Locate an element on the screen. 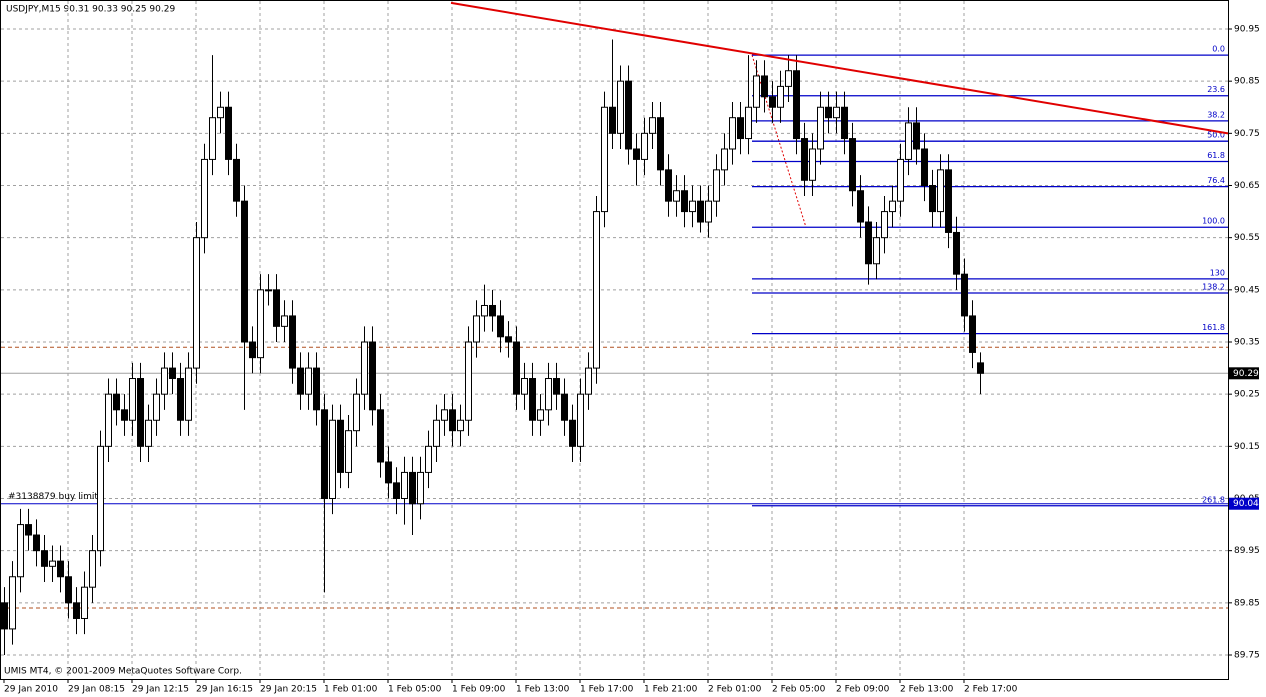 This screenshot has width=1266, height=697. trend-line is located at coordinates (839, 68).